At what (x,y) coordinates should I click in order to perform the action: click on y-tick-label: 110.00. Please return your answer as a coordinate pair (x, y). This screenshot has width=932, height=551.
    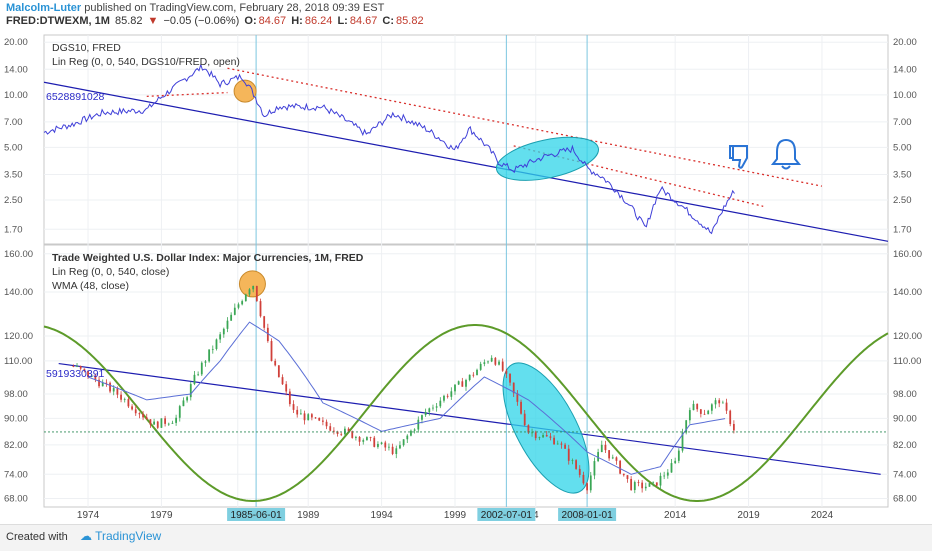
    Looking at the image, I should click on (907, 361).